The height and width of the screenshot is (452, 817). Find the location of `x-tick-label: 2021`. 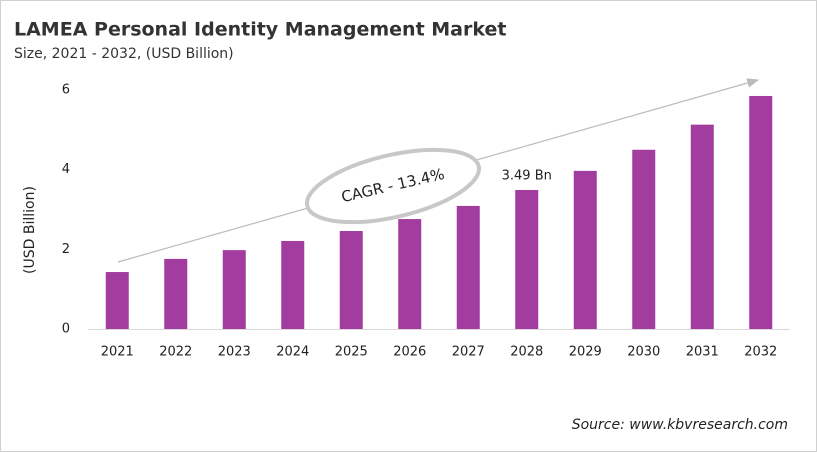

x-tick-label: 2021 is located at coordinates (117, 352).